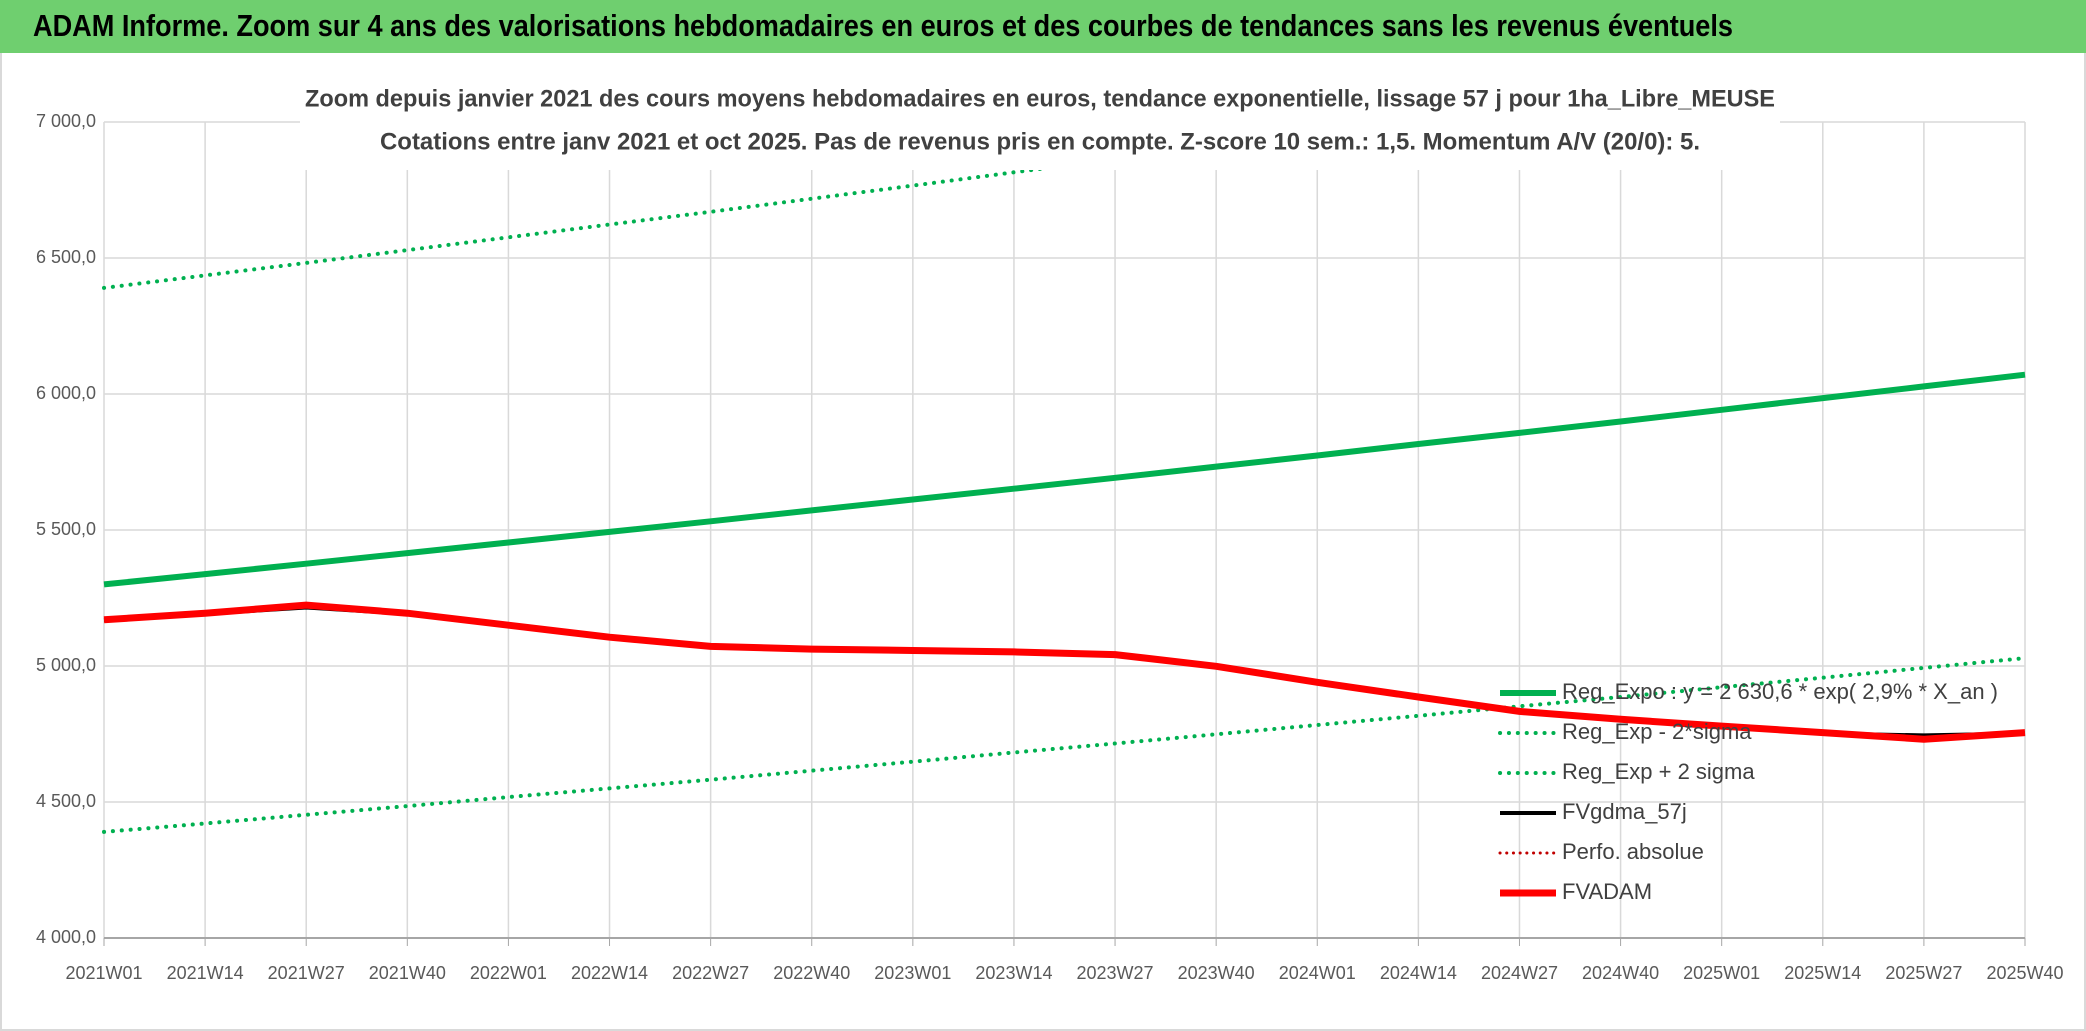 The image size is (2086, 1031). I want to click on x-tick-label: 2022W40, so click(811, 973).